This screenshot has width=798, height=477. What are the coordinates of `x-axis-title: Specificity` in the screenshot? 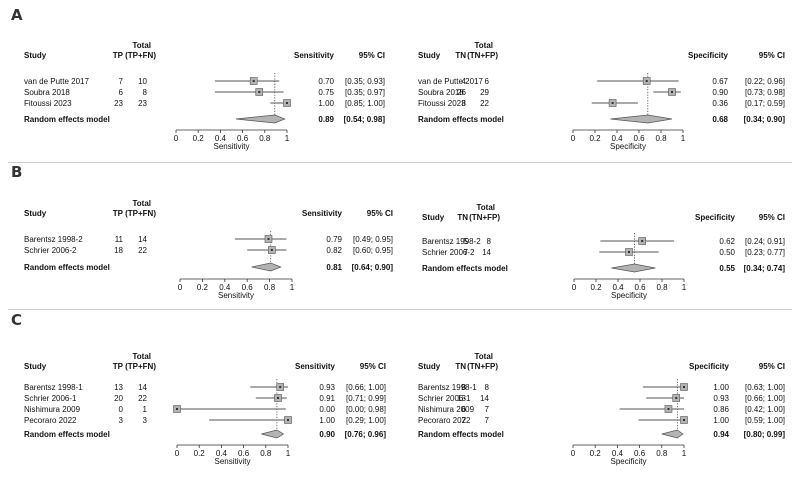 It's located at (629, 295).